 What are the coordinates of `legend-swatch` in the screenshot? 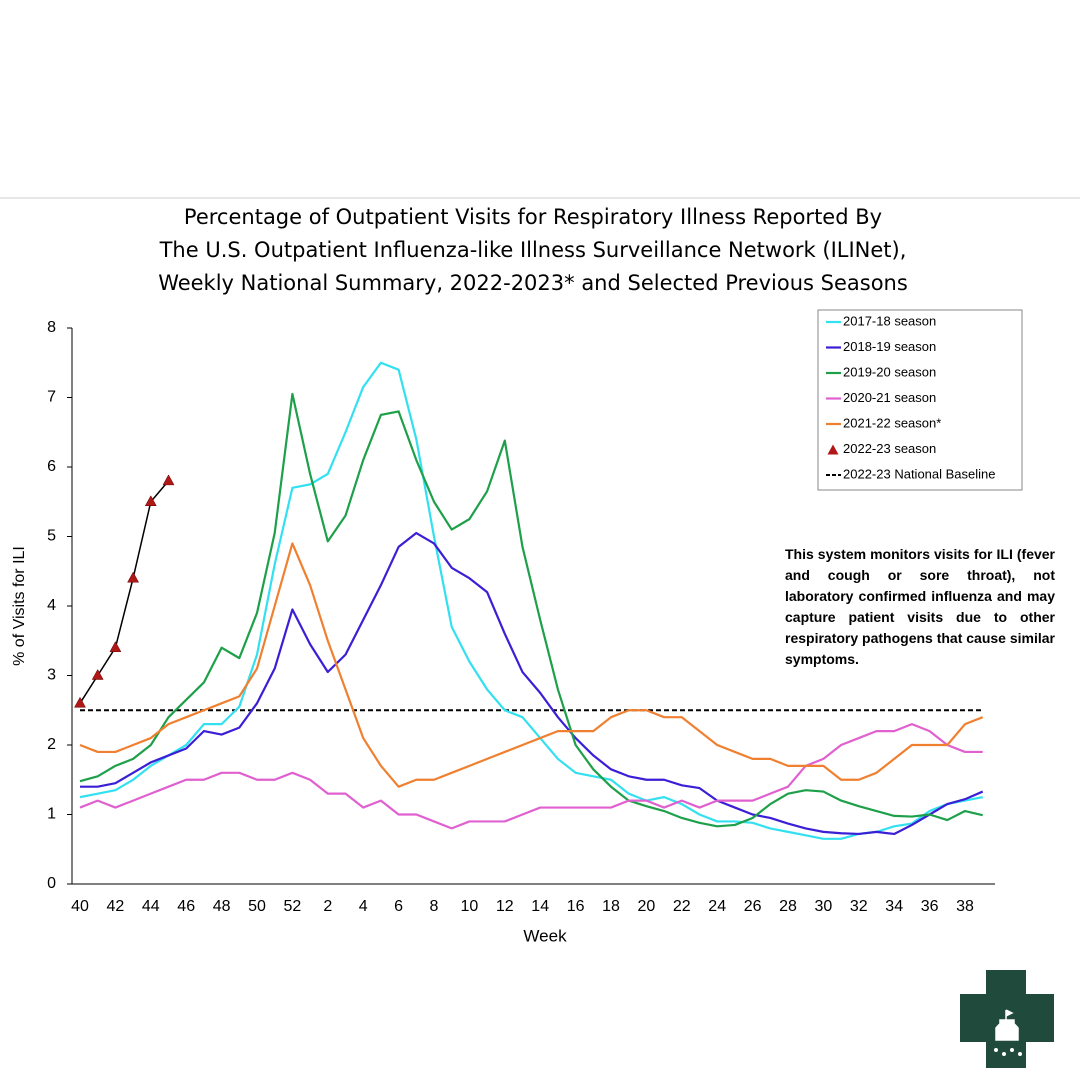 It's located at (833, 449).